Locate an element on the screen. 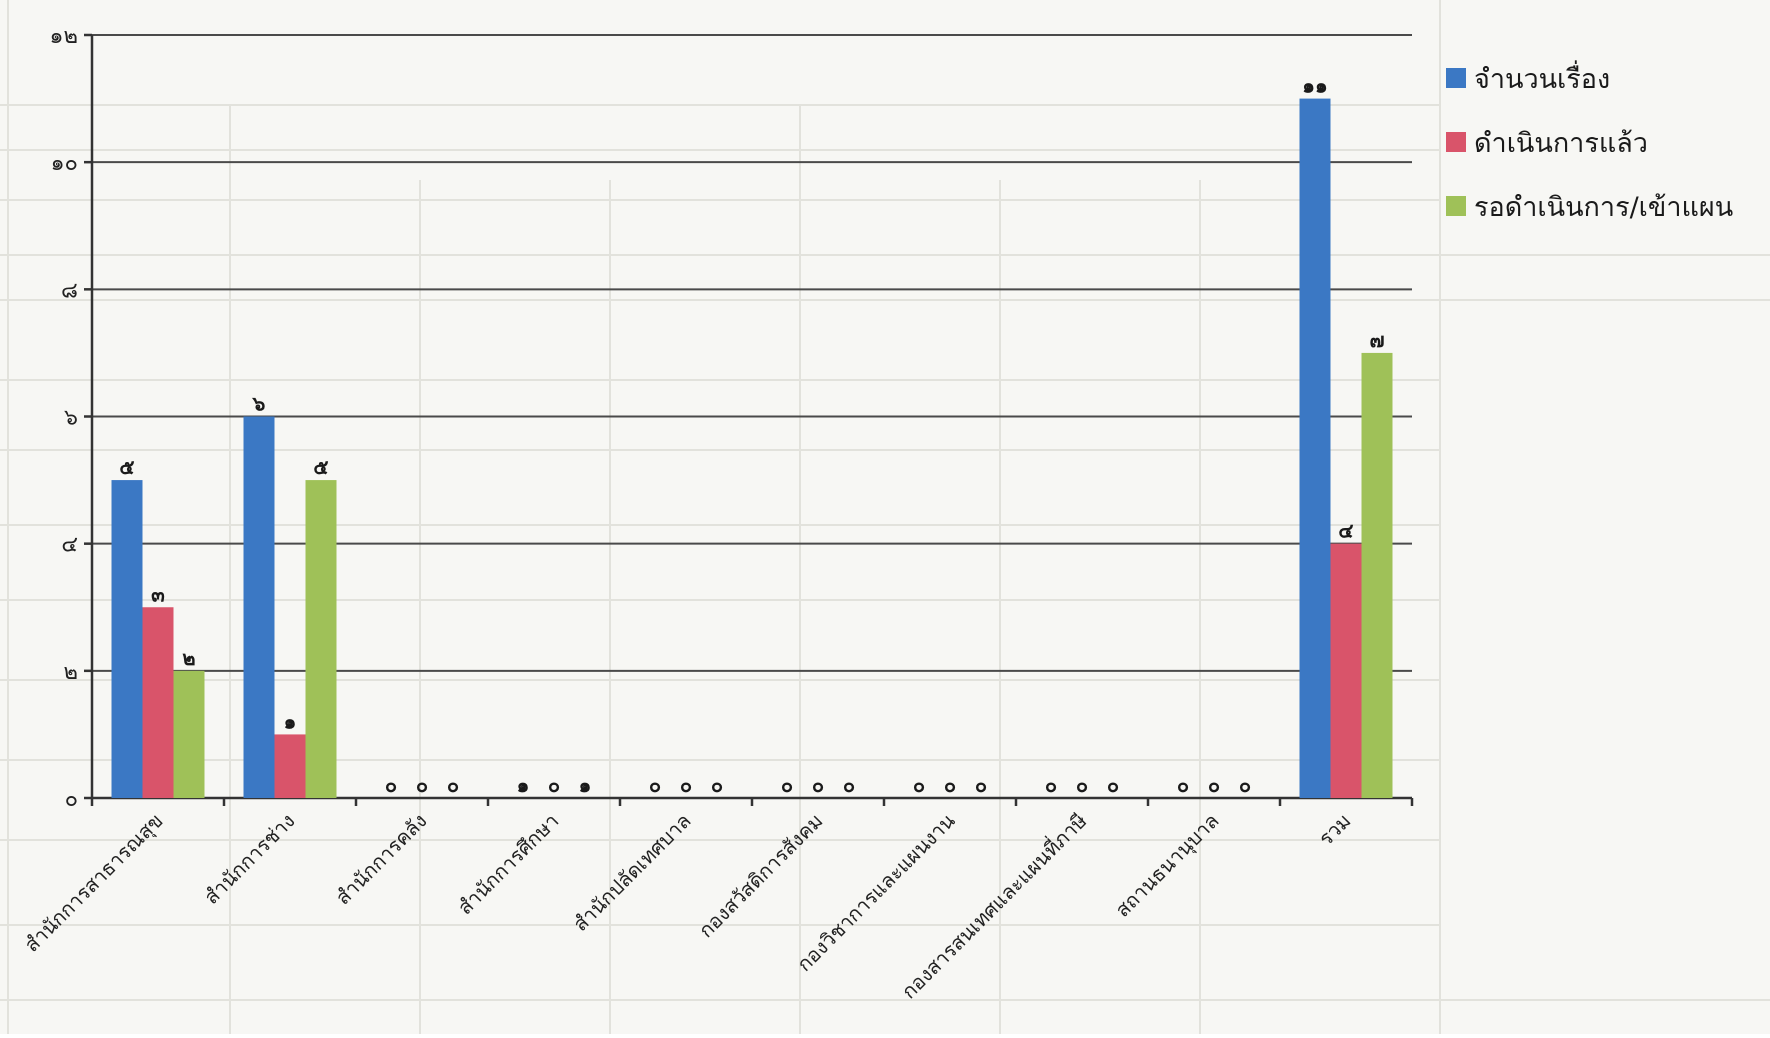  data-label: ๗ is located at coordinates (1376, 340).